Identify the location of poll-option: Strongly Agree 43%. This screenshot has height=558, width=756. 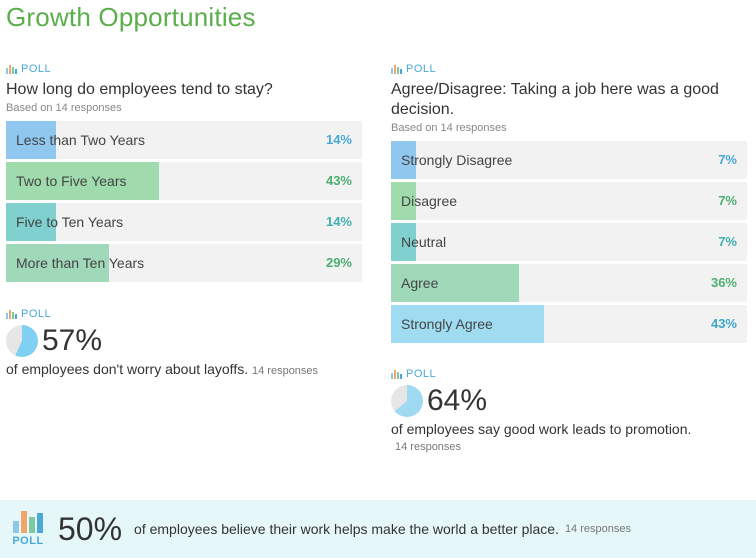
(569, 324).